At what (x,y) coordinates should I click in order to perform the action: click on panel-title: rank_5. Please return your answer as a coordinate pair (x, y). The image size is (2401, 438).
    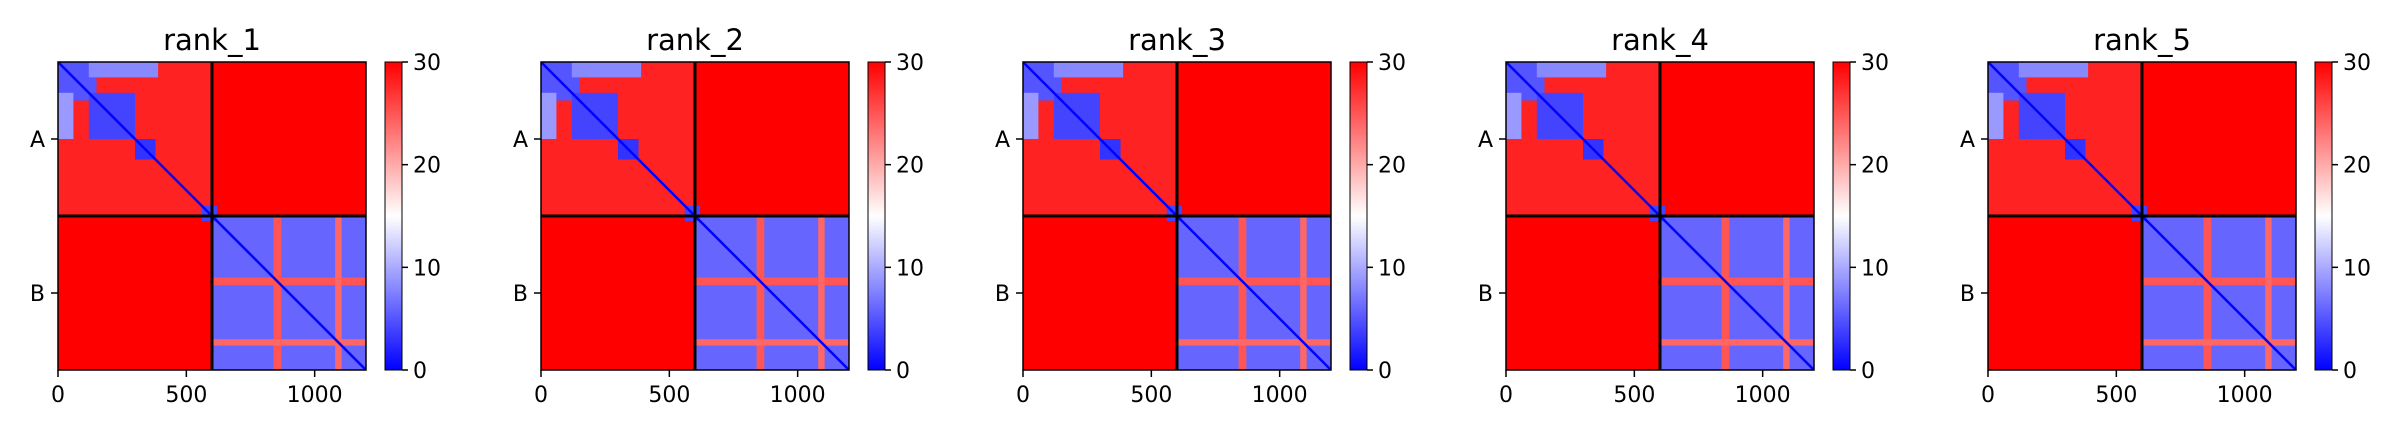
    Looking at the image, I should click on (2142, 40).